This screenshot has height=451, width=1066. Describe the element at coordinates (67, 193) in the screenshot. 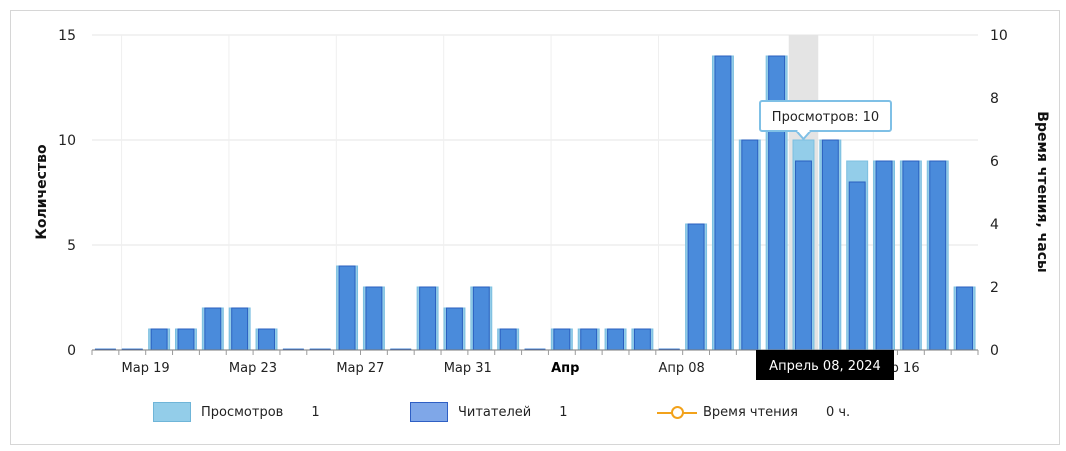

I see `y-axis-left-ticks: 0 5 10 15` at that location.